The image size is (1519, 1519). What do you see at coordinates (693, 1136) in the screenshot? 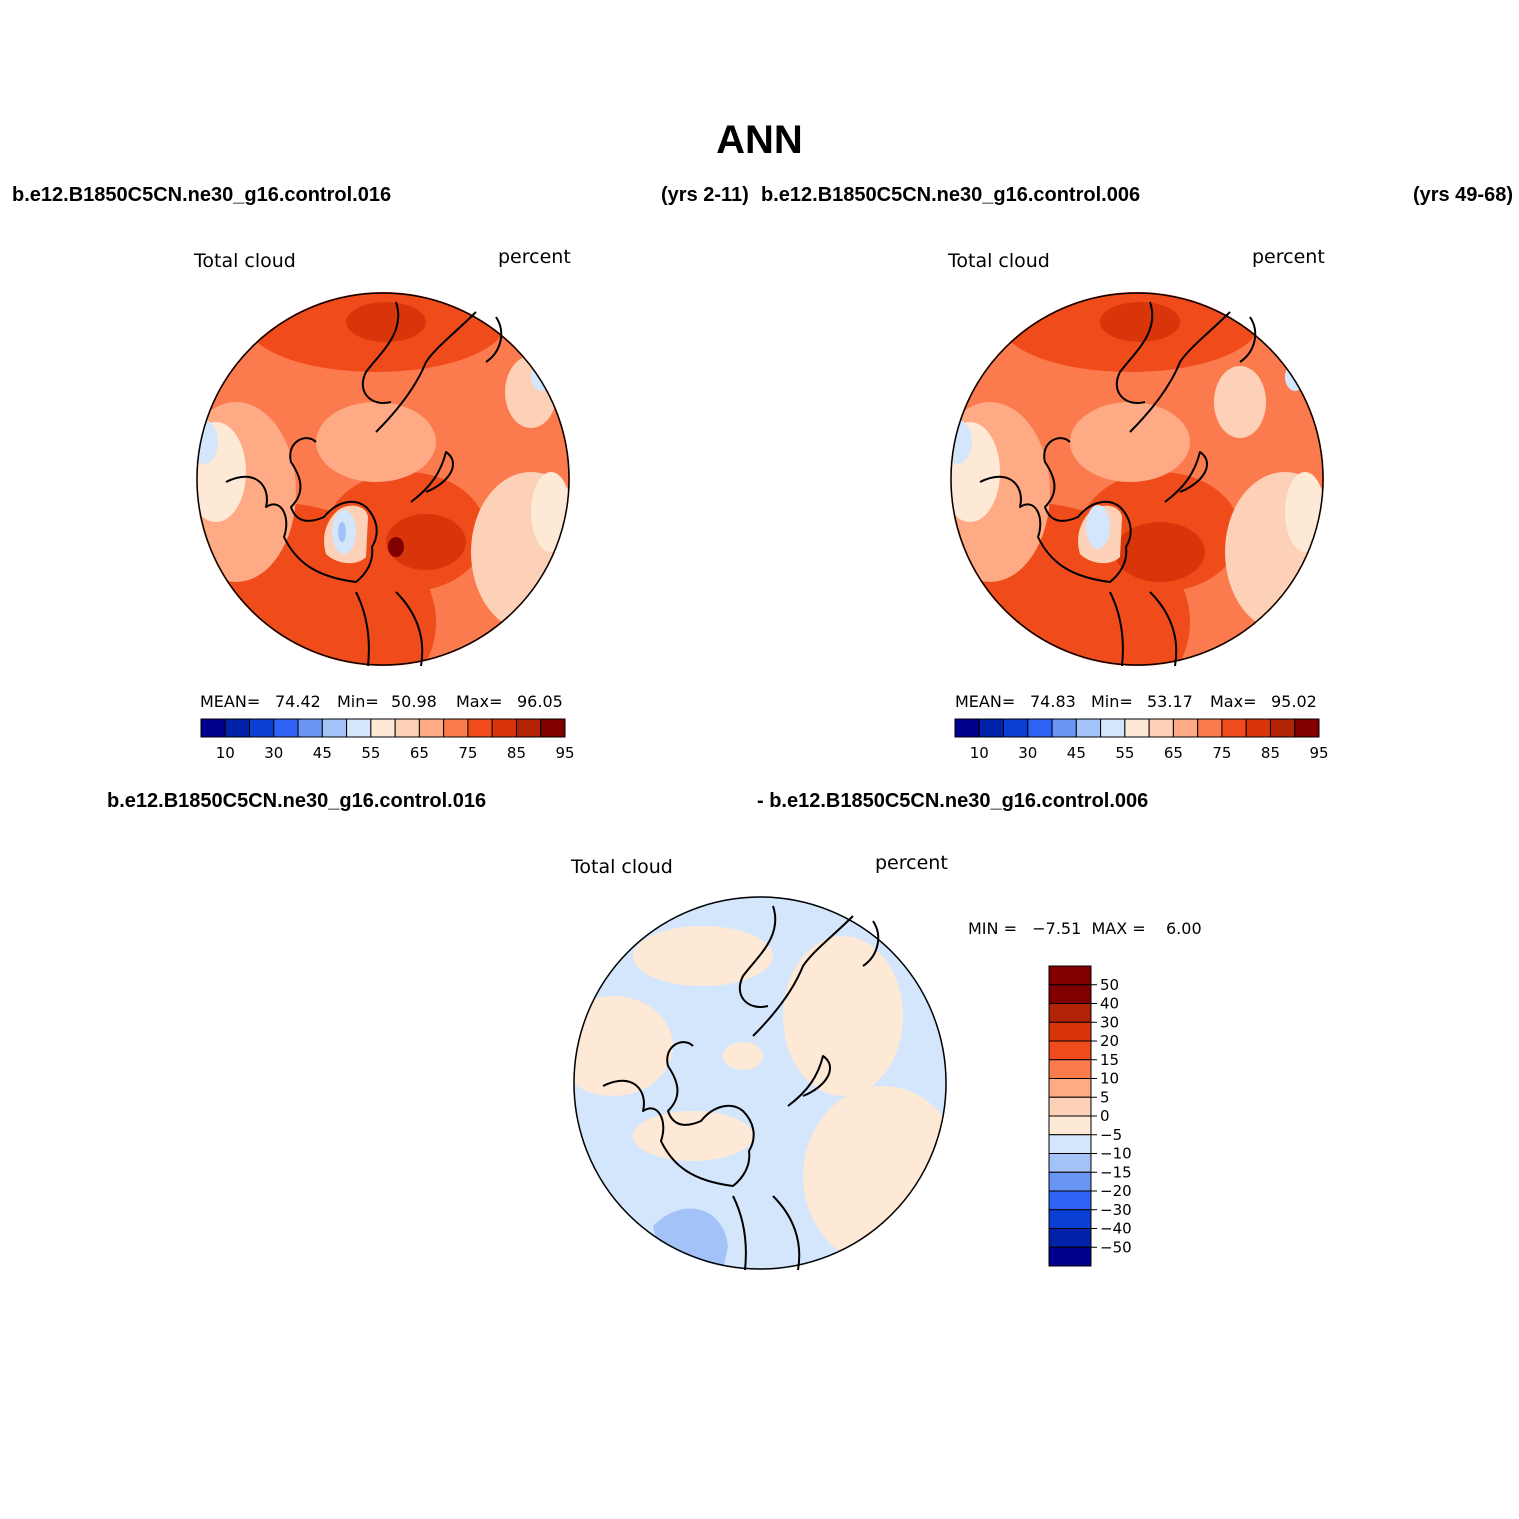
I see `panel3-south-positive` at bounding box center [693, 1136].